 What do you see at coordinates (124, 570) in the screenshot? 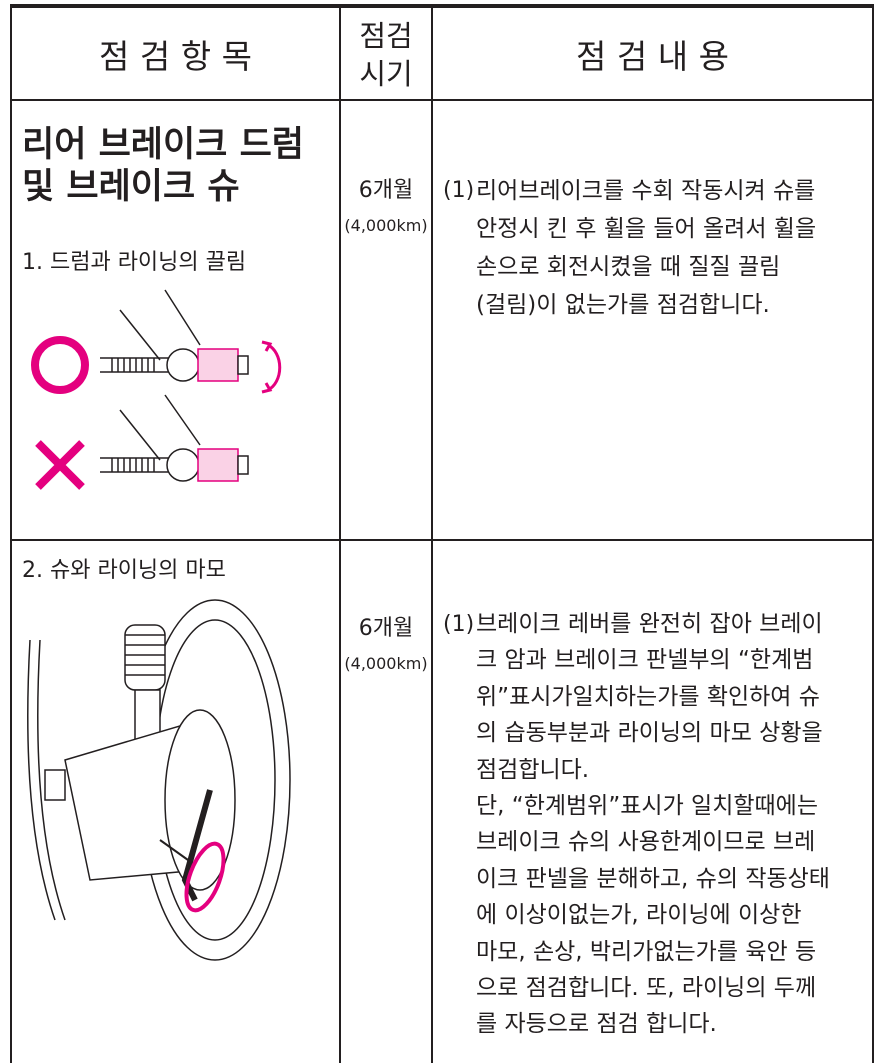
I see `row-subtitle: 2. 슈와 라이닝의 마모` at bounding box center [124, 570].